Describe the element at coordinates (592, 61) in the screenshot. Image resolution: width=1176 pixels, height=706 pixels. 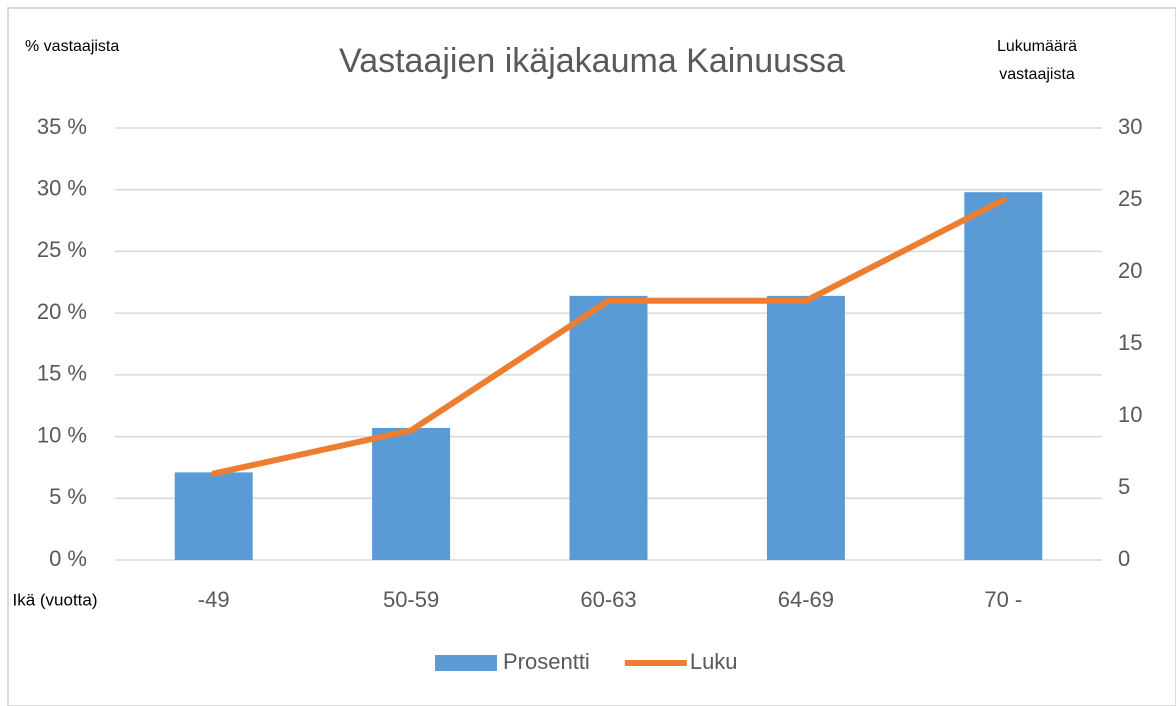
I see `chart-title: Vastaajien ikäjakauma Kainuussa` at that location.